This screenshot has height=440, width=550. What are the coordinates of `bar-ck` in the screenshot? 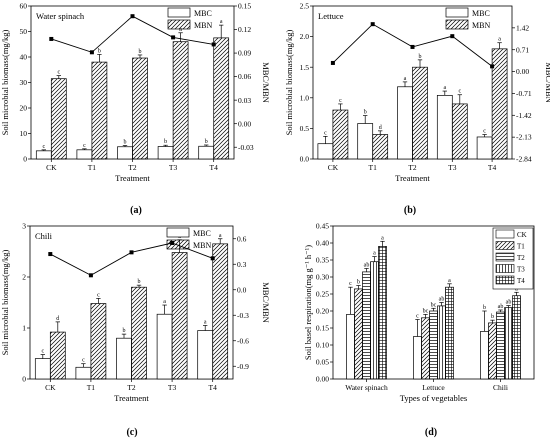 It's located at (417, 358).